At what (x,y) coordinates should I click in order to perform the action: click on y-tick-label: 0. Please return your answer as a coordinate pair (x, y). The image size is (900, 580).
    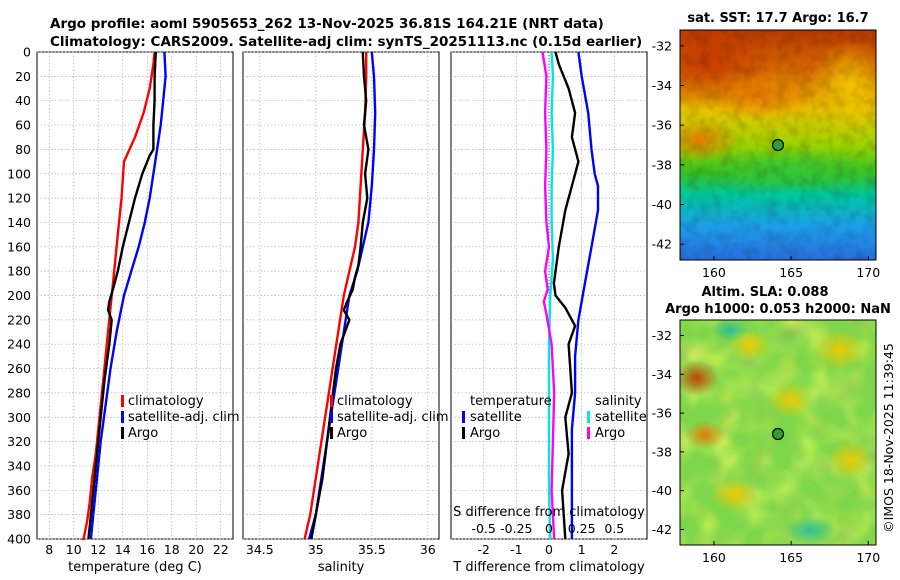
    Looking at the image, I should click on (27, 52).